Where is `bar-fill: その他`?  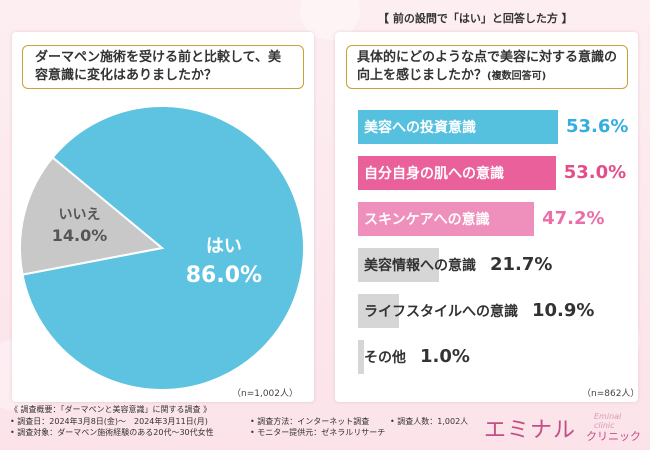
bar-fill: その他 is located at coordinates (382, 357).